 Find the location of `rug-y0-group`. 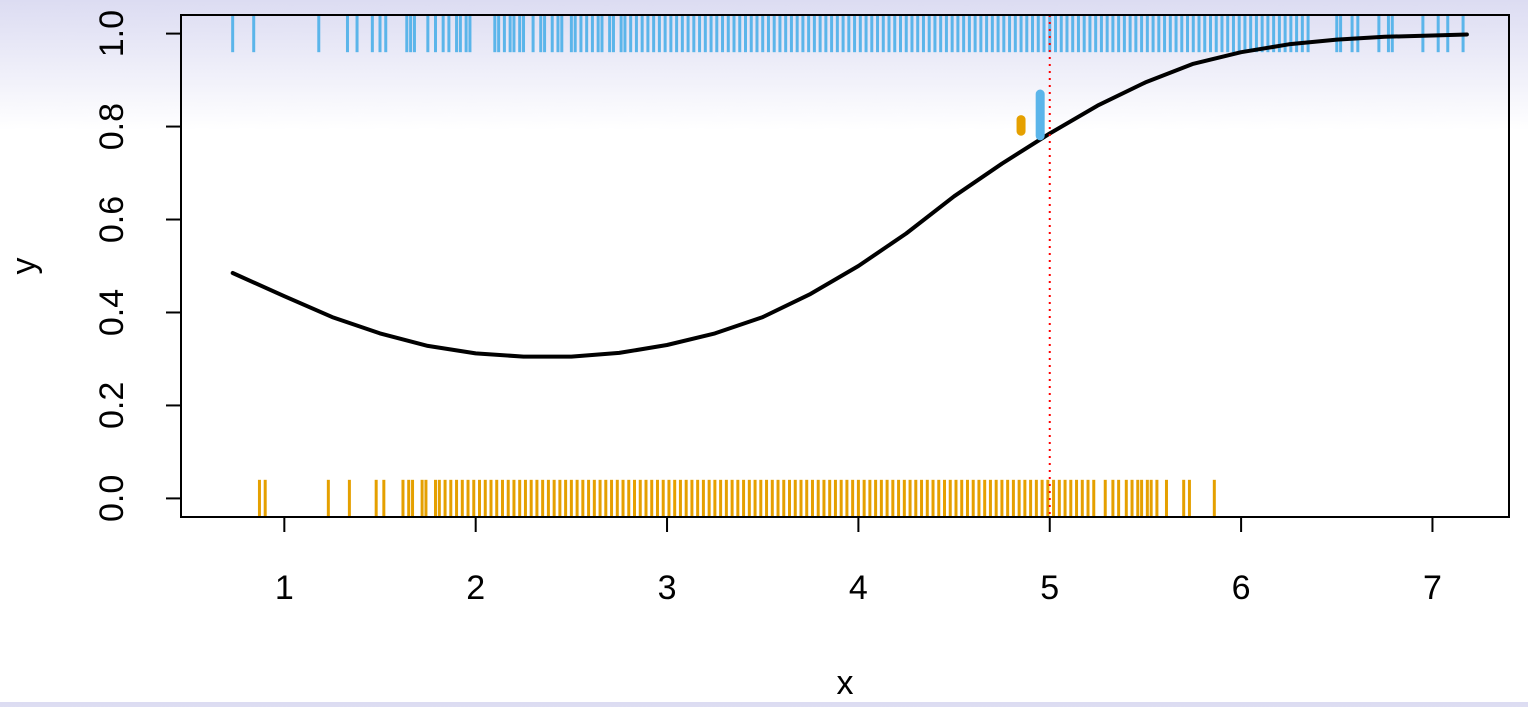

rug-y0-group is located at coordinates (736, 497).